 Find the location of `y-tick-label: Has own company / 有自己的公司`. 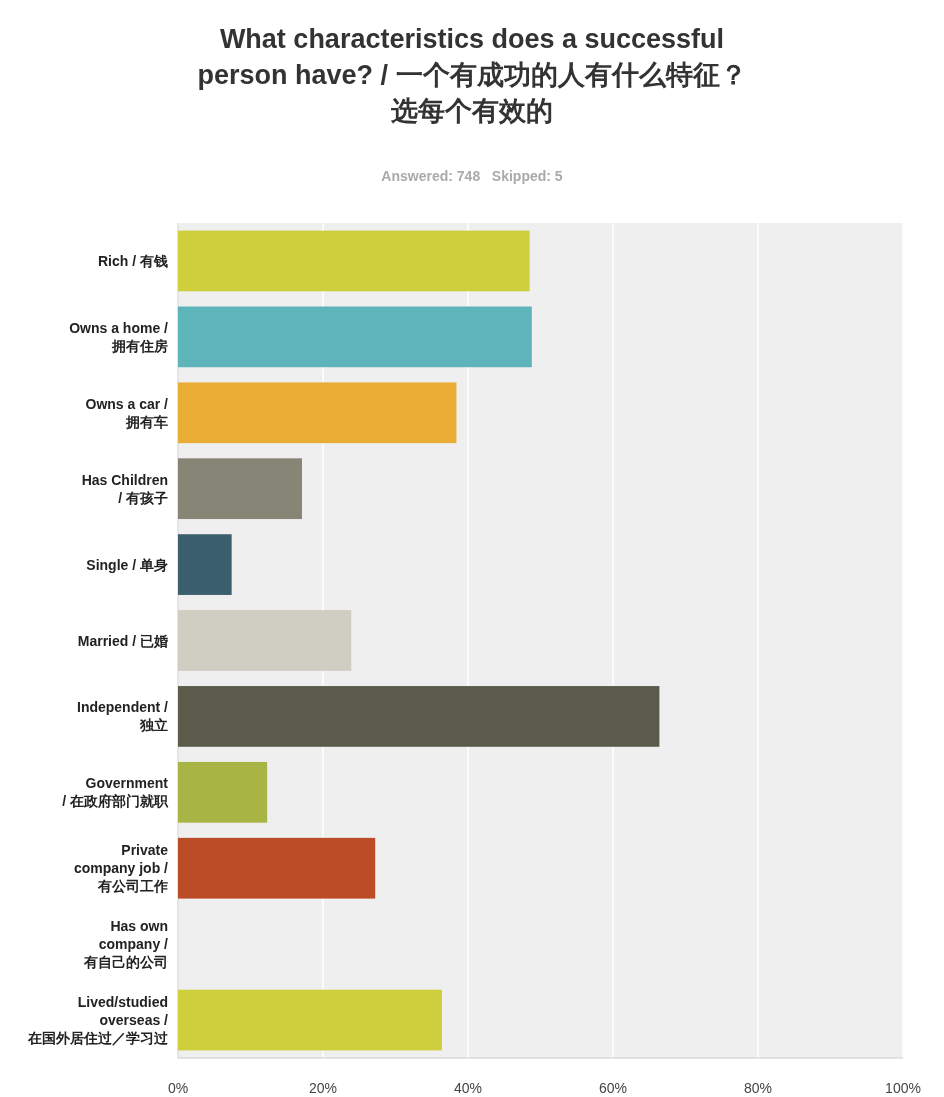

y-tick-label: Has own company / 有自己的公司 is located at coordinates (126, 944).